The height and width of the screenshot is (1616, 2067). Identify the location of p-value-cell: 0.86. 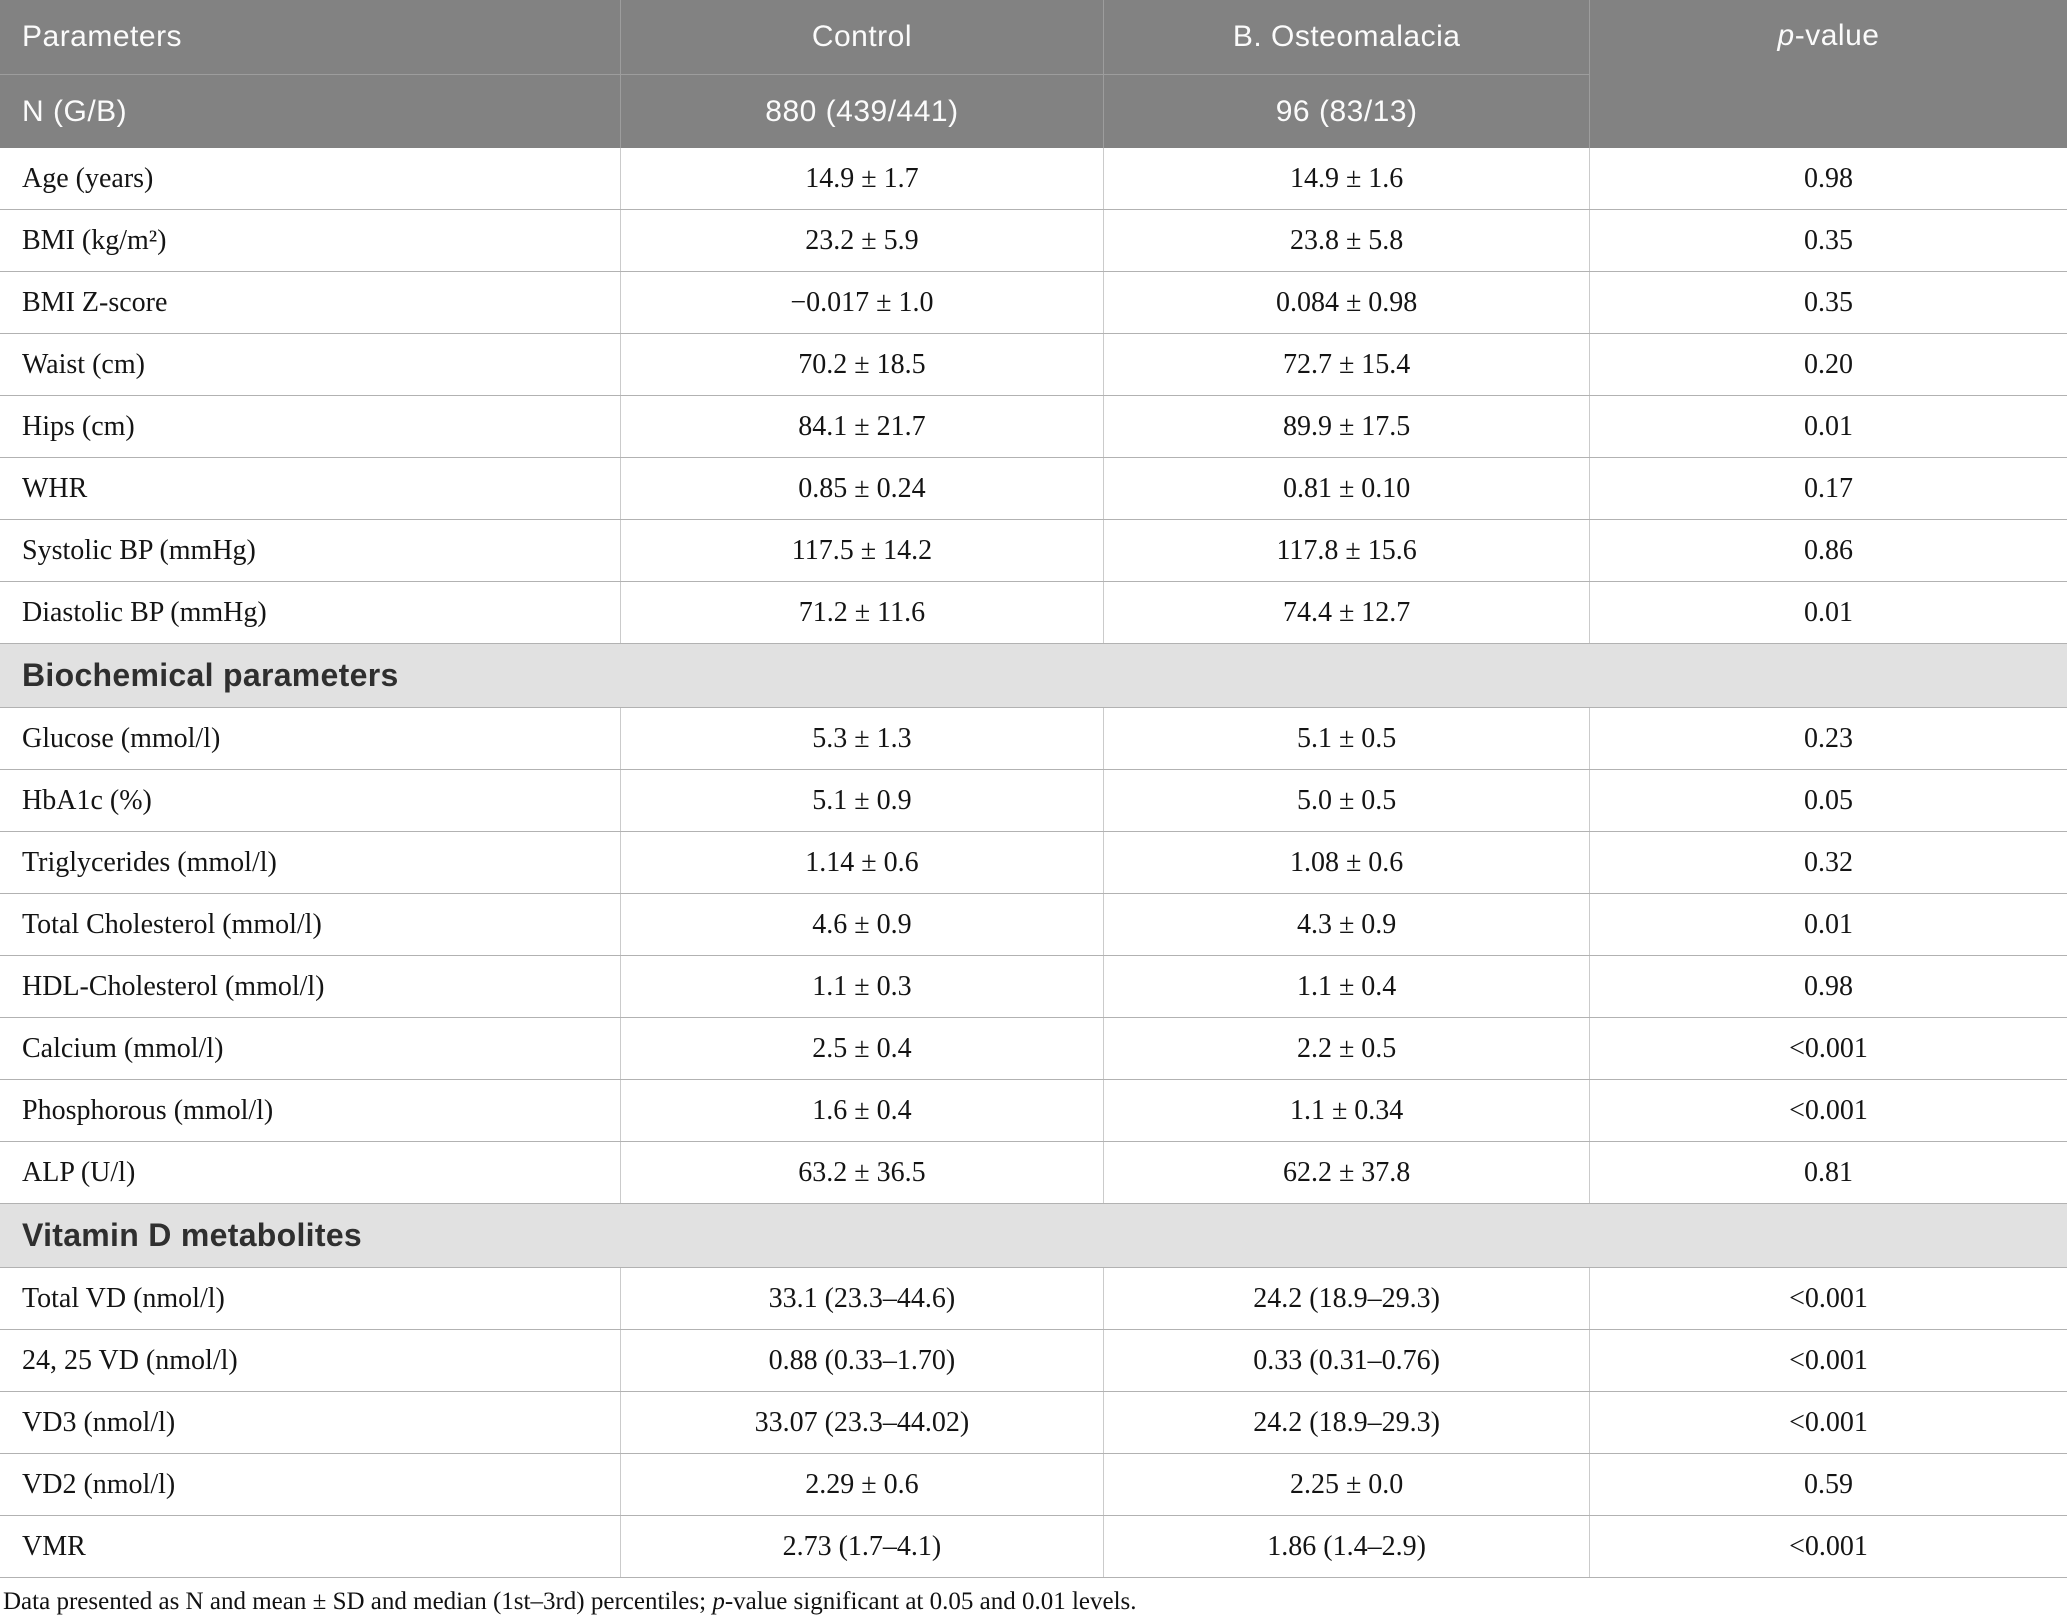
(1828, 551).